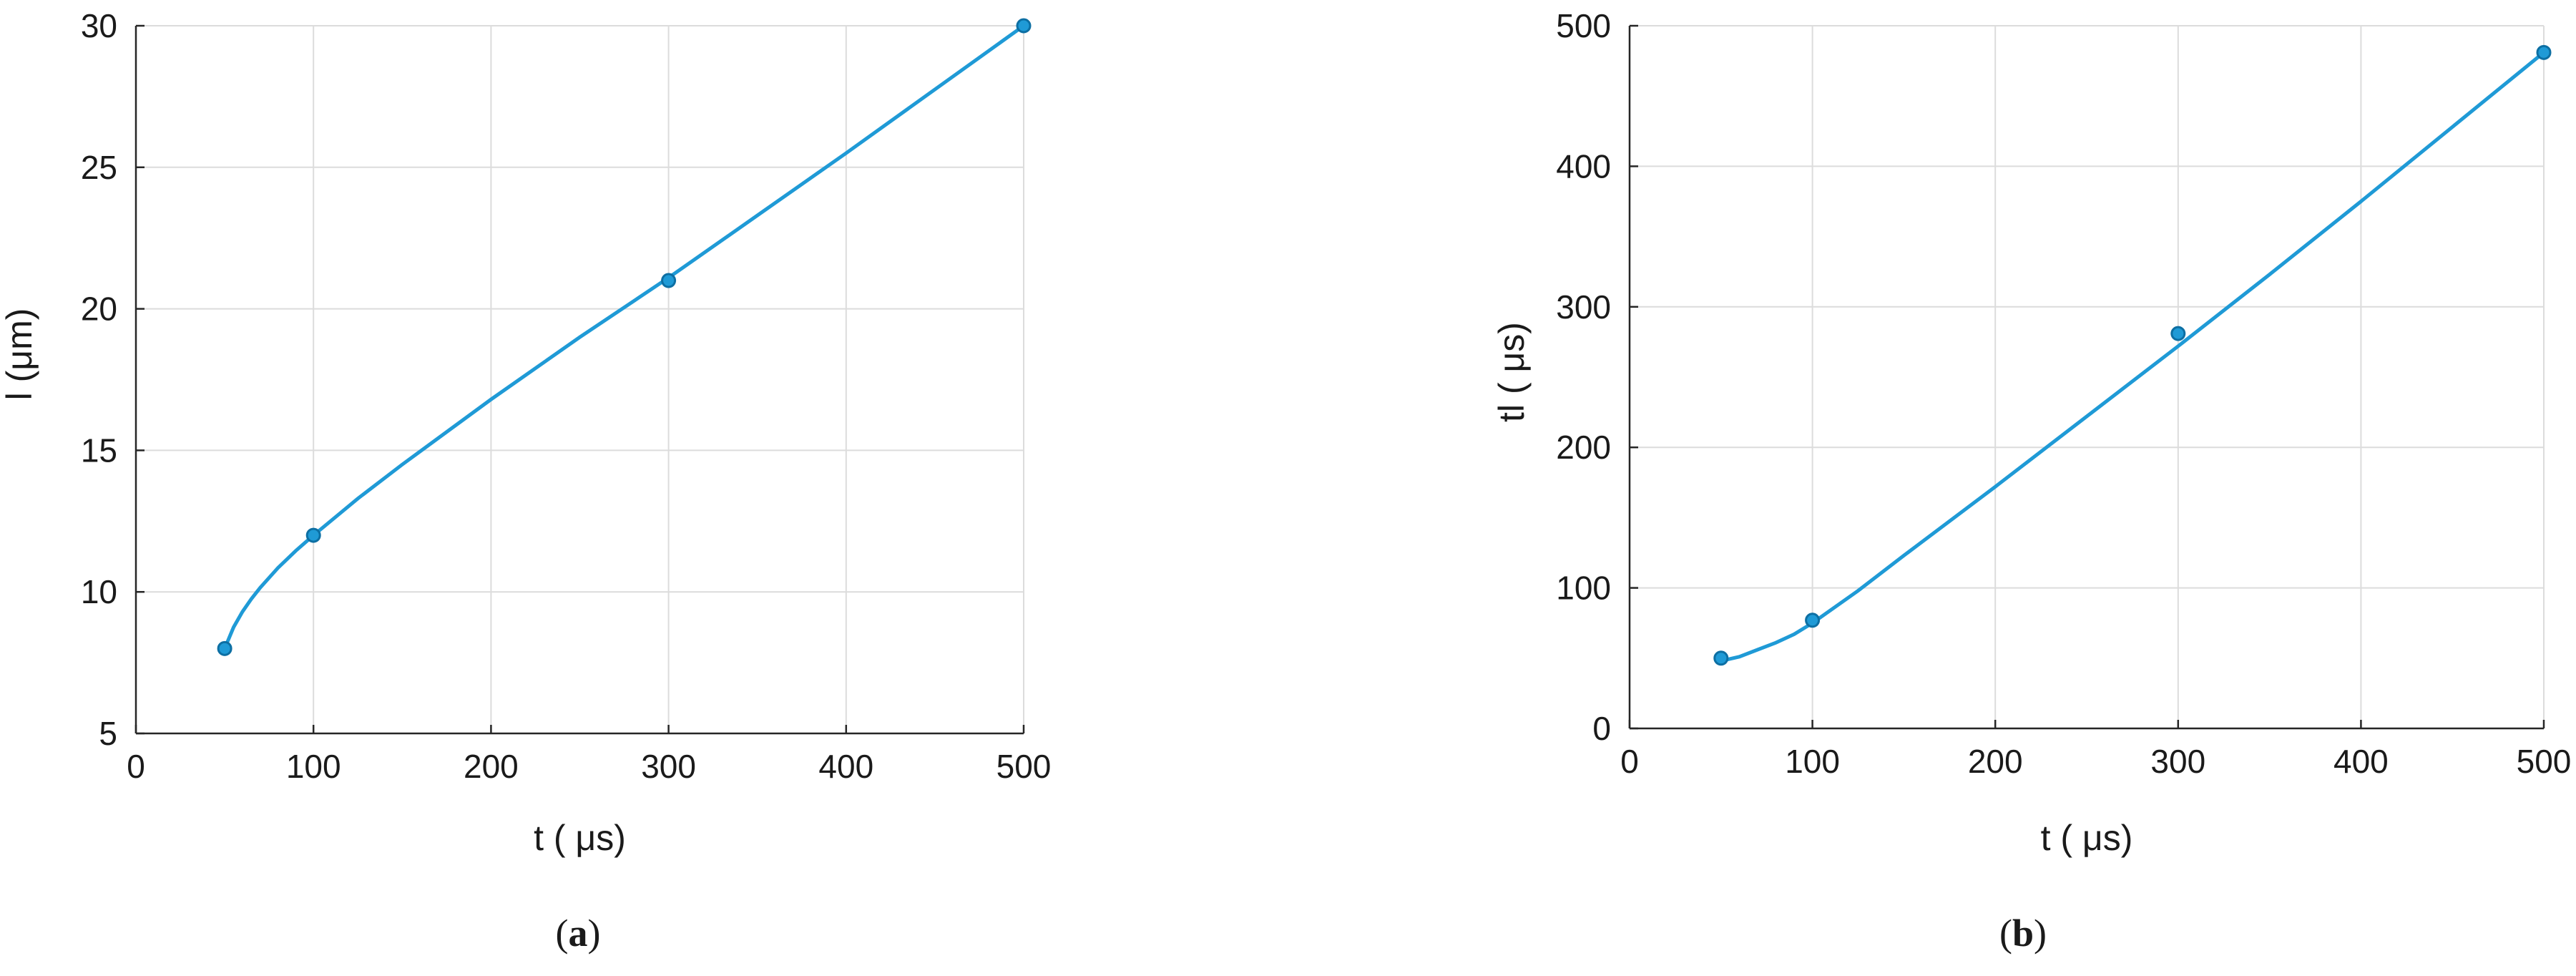  I want to click on y-tick-label: 20, so click(99, 309).